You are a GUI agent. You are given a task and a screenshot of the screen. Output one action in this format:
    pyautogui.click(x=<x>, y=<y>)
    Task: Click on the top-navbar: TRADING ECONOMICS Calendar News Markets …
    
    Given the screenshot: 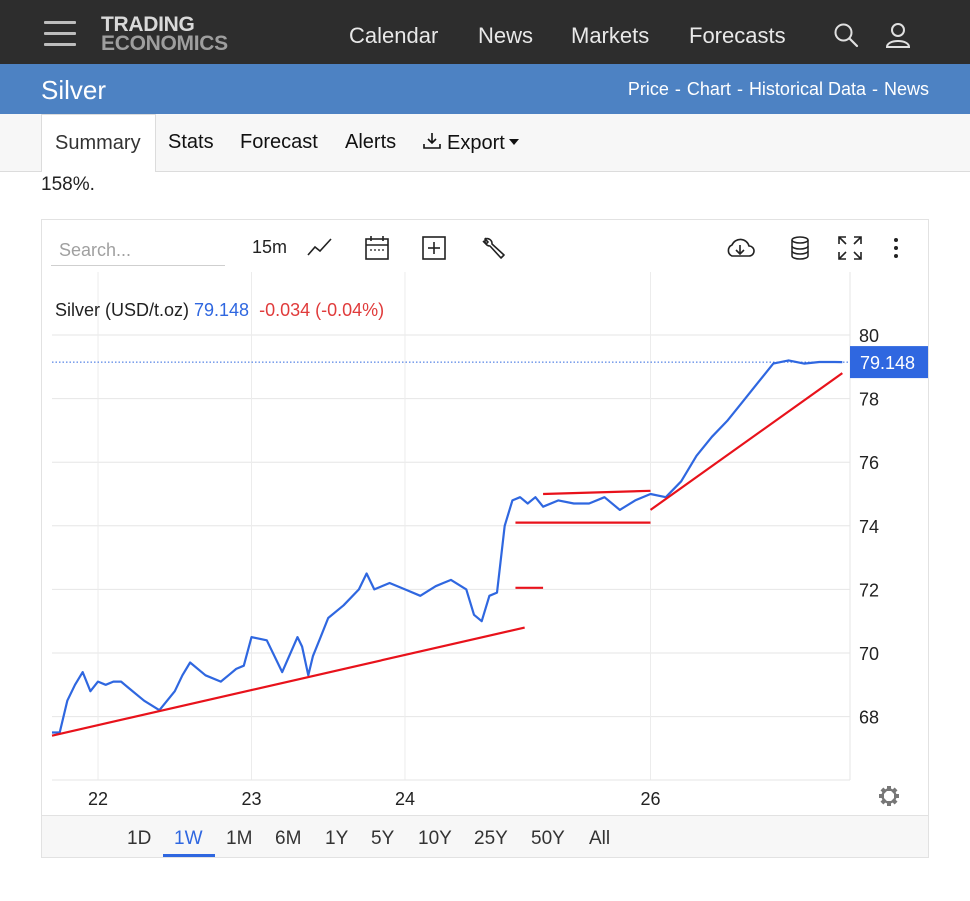 What is the action you would take?
    pyautogui.click(x=485, y=32)
    